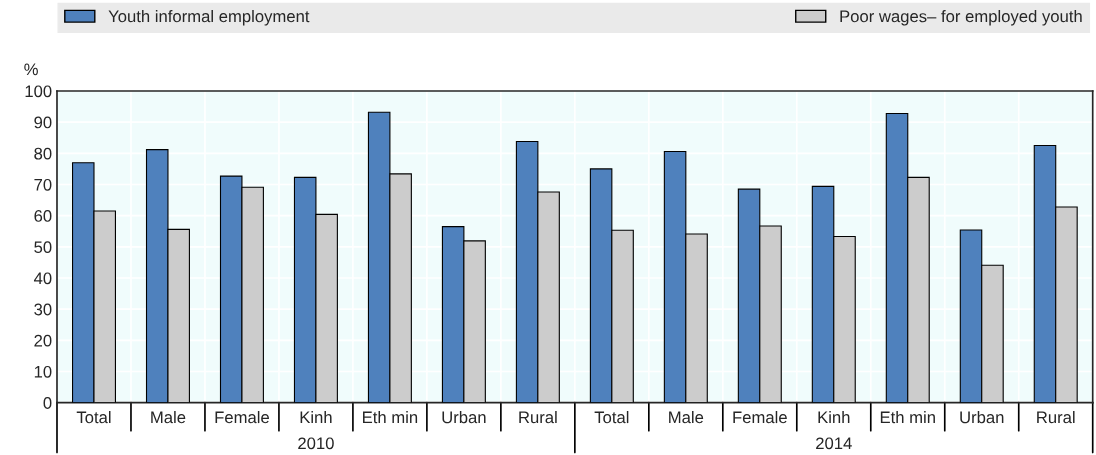 This screenshot has width=1096, height=455. What do you see at coordinates (834, 443) in the screenshot?
I see `text: 2014` at bounding box center [834, 443].